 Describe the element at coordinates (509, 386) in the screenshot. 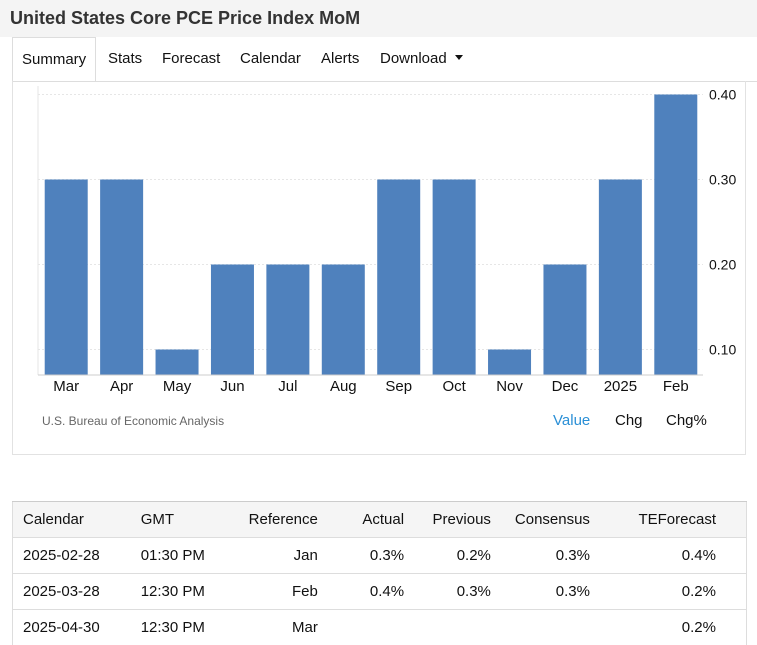

I see `x-tick-label: Nov` at that location.